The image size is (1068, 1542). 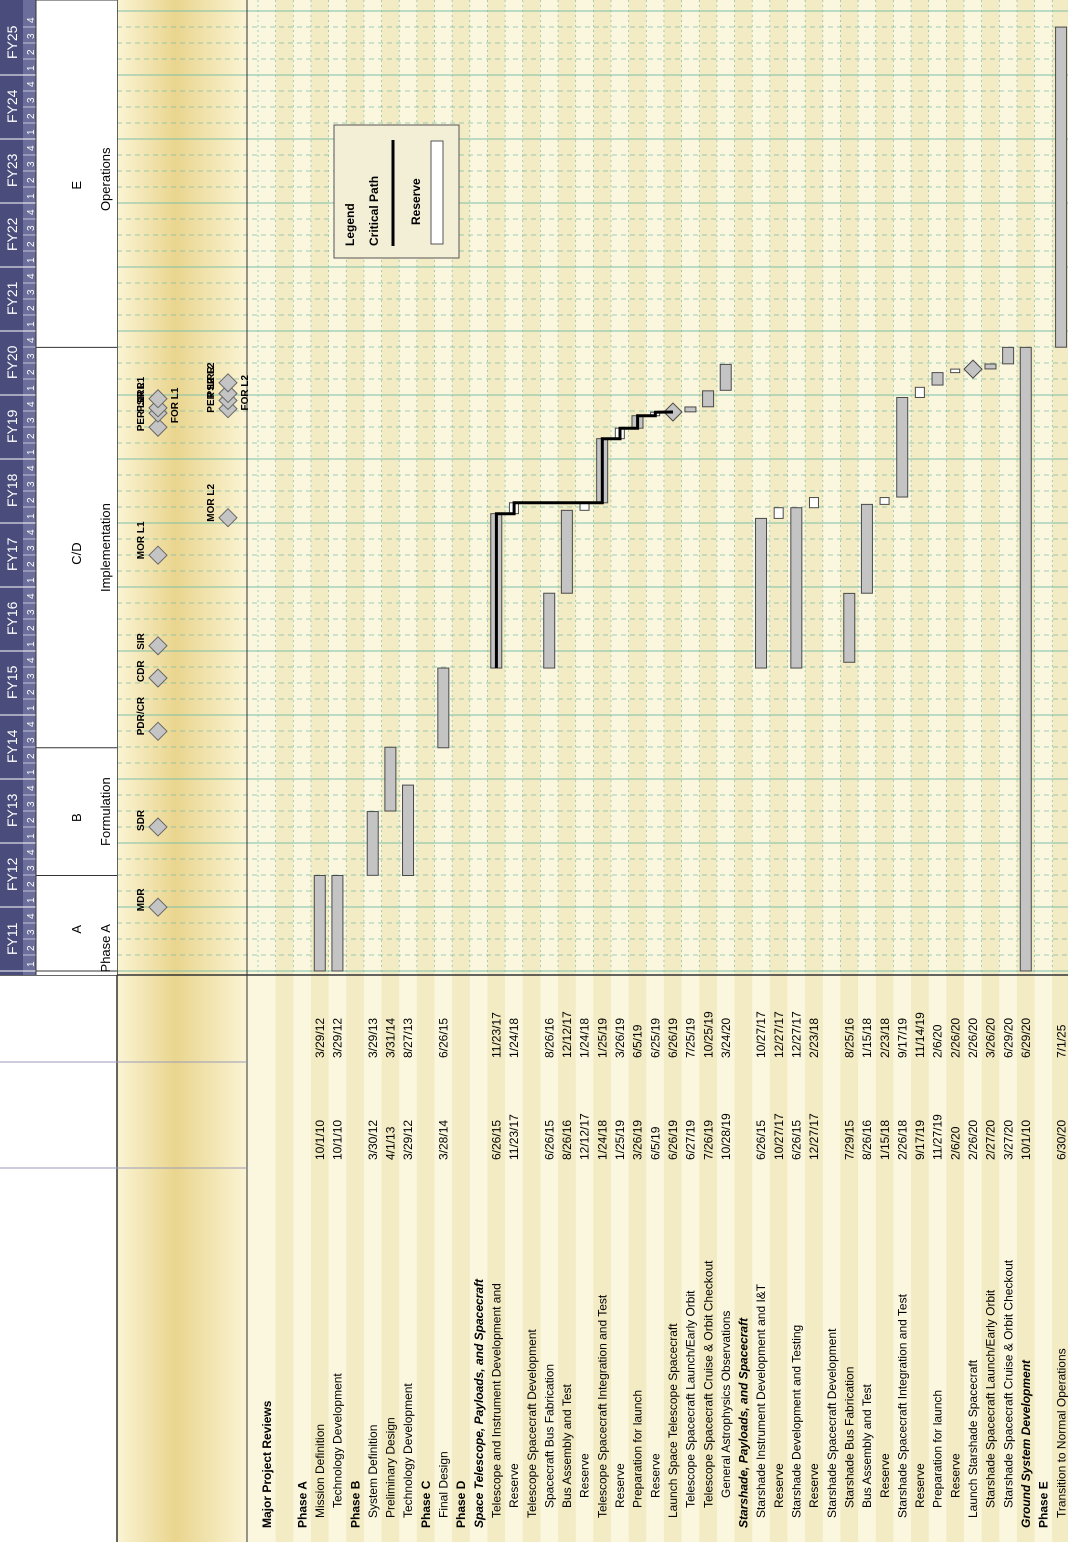 What do you see at coordinates (620, 1140) in the screenshot?
I see `task-start: 1/25/19` at bounding box center [620, 1140].